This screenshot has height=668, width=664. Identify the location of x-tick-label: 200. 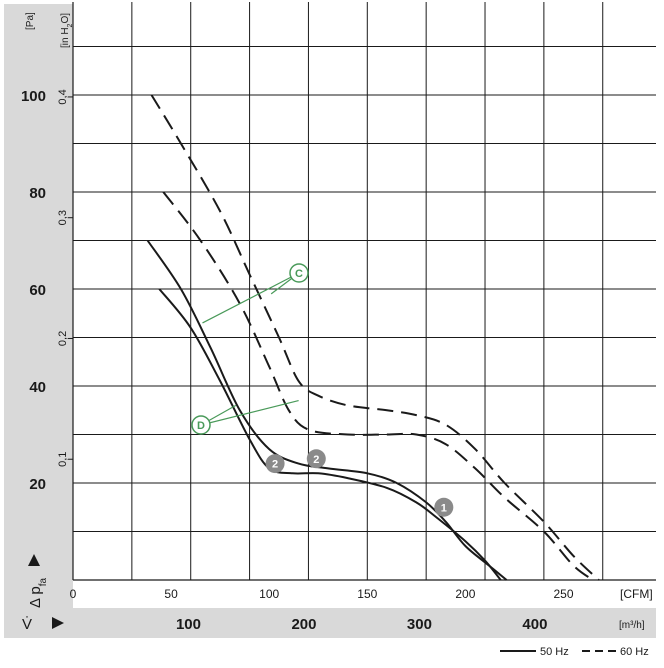
(465, 594).